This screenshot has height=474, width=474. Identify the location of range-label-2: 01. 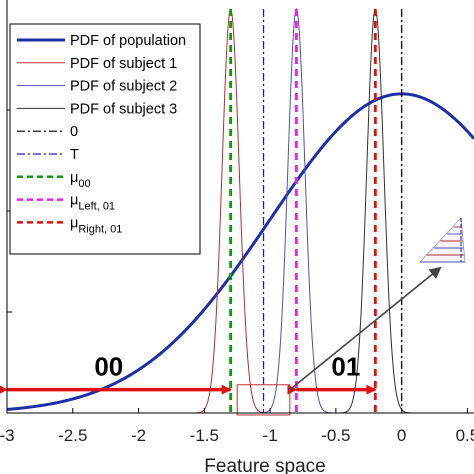
(345, 367).